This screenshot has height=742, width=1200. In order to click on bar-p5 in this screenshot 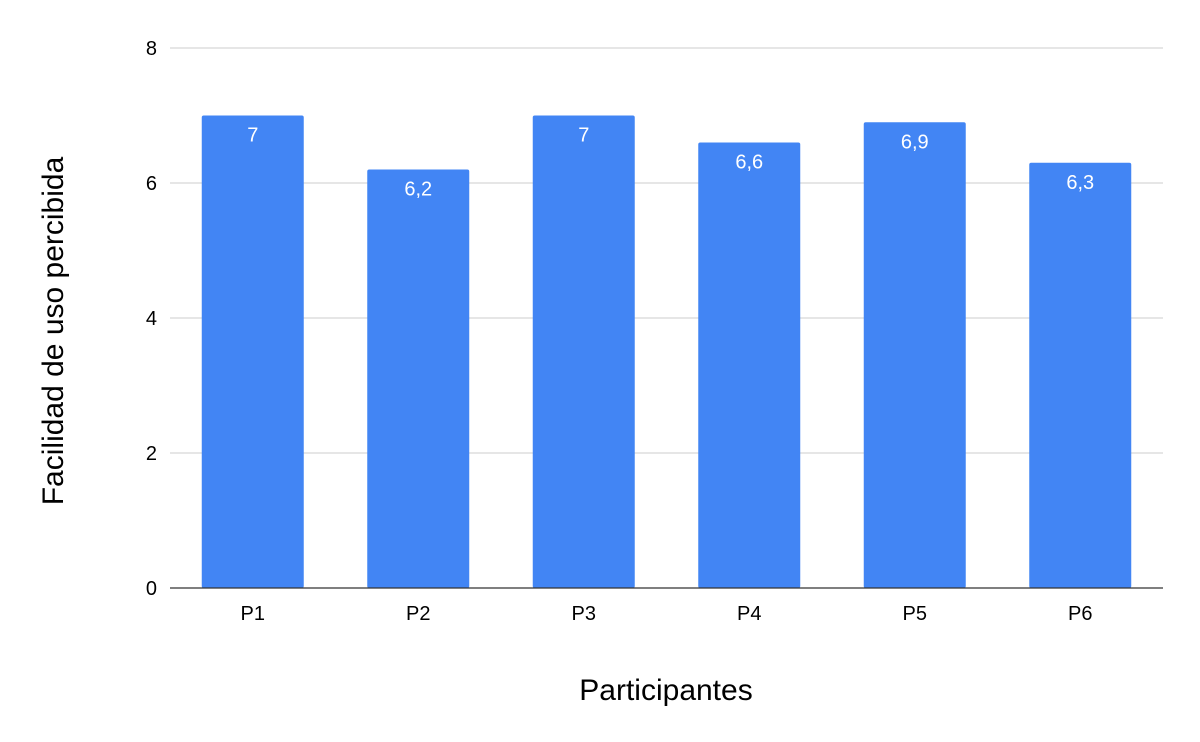, I will do `click(914, 355)`.